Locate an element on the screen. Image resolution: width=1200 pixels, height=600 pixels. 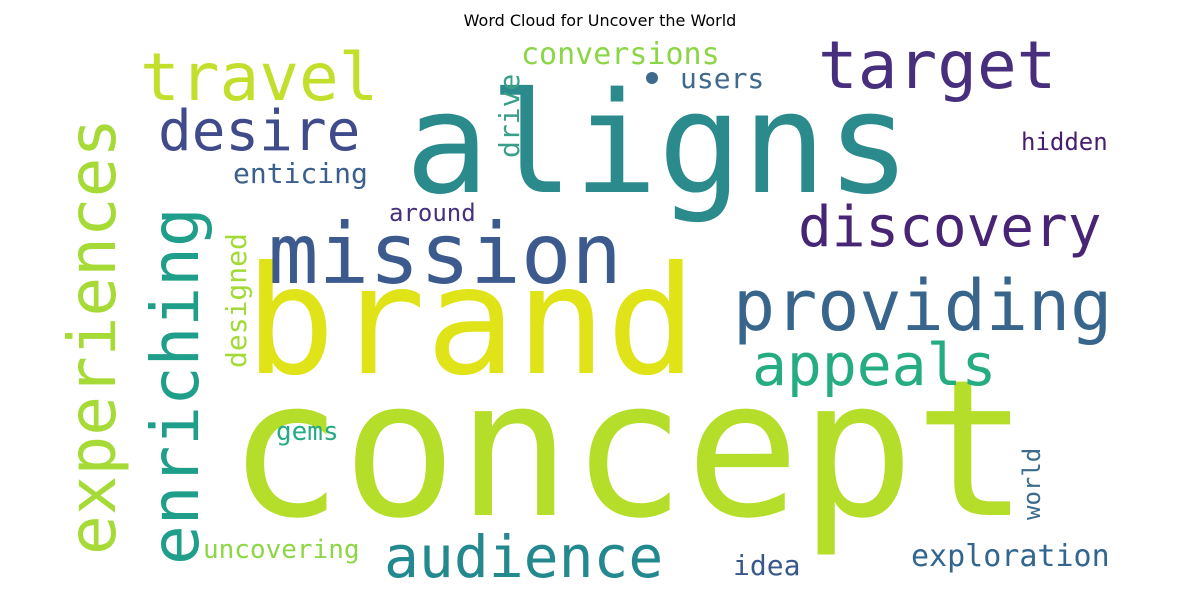
word-drive: drive is located at coordinates (509, 116).